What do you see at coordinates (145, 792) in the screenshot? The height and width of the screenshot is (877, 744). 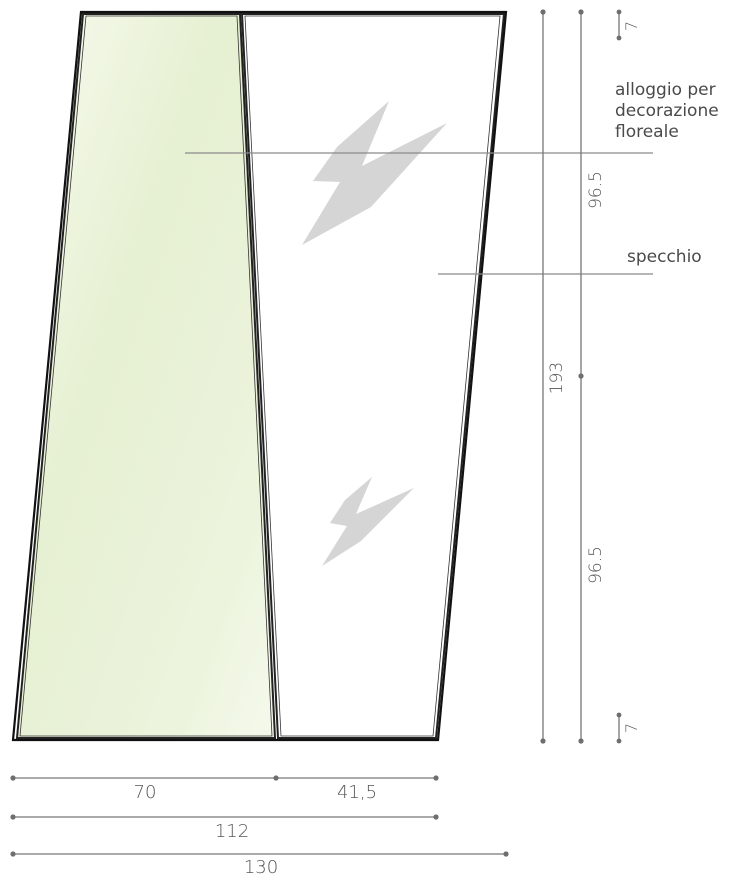 I see `width-left-panel-label: 70` at bounding box center [145, 792].